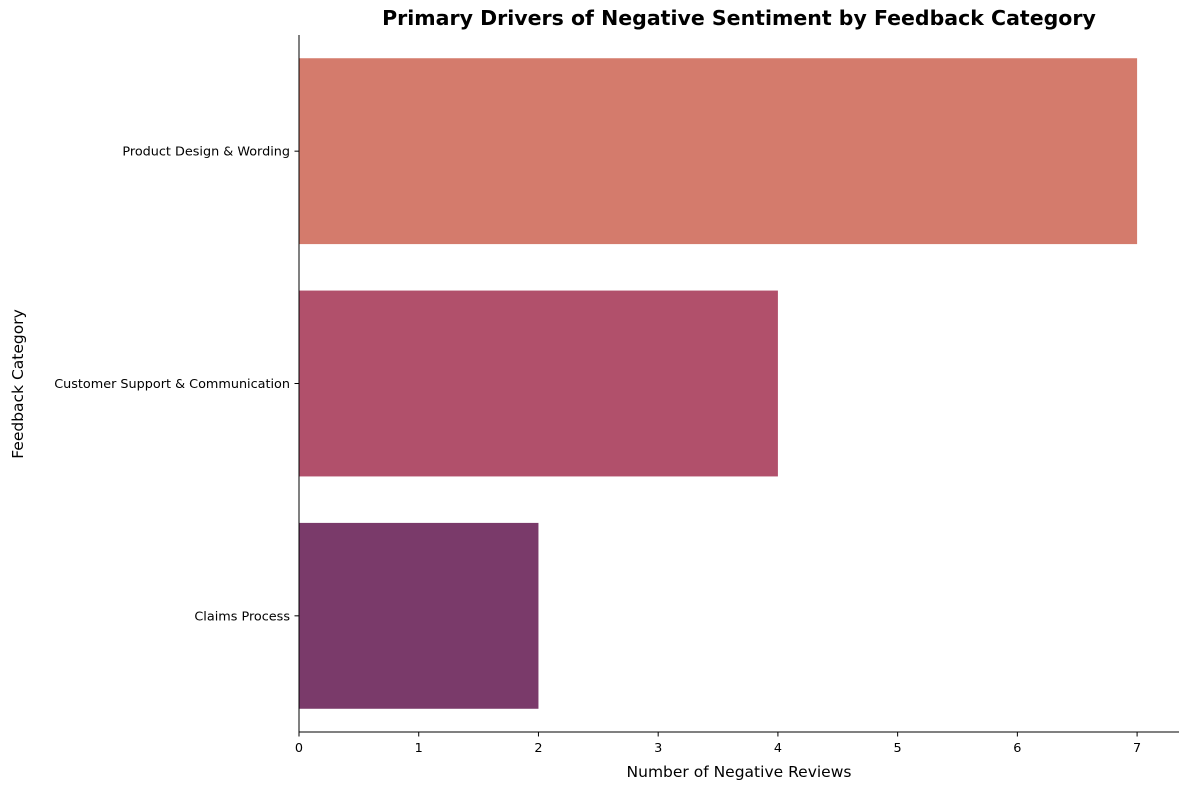 This screenshot has height=794, width=1189. Describe the element at coordinates (1017, 748) in the screenshot. I see `x-tick-label: 6` at that location.